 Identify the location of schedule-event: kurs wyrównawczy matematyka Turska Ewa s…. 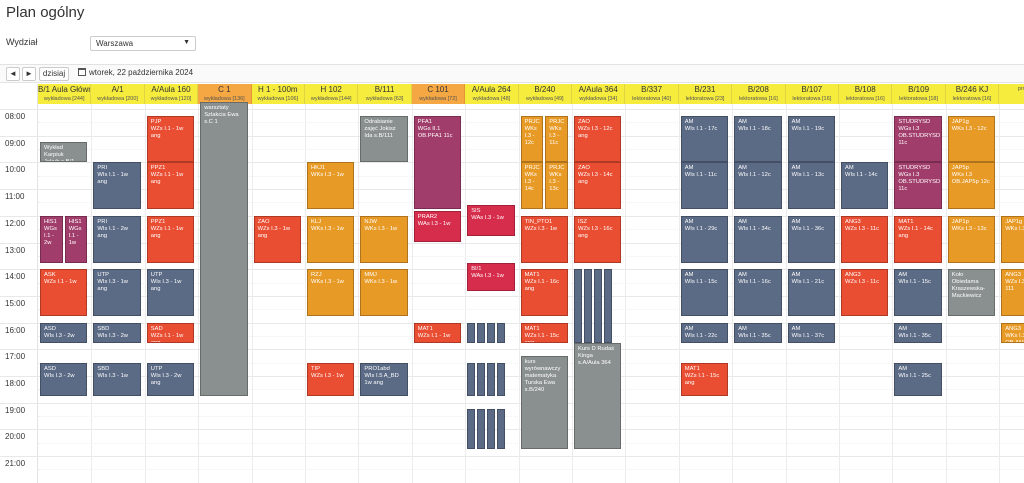
(544, 402).